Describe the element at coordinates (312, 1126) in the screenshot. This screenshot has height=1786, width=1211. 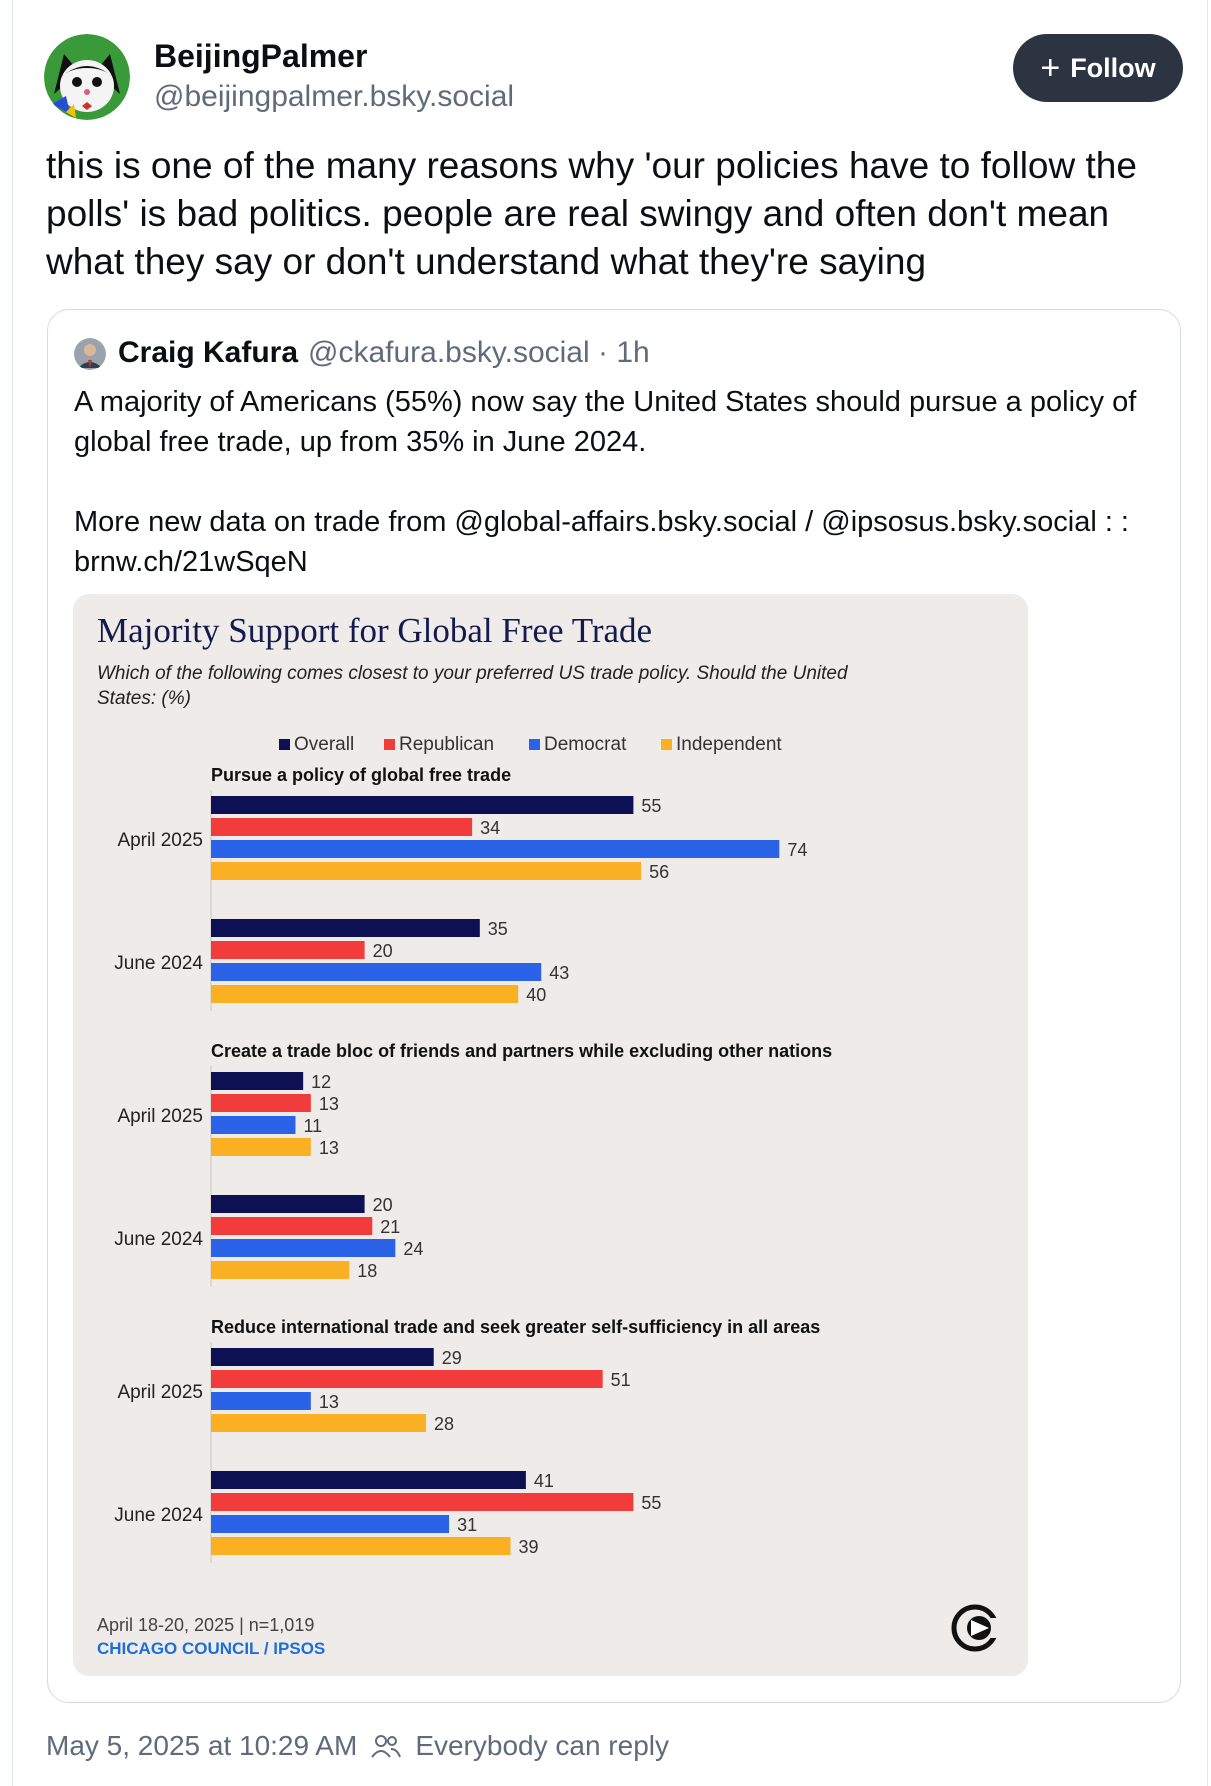
I see `bar-value-label: 11` at that location.